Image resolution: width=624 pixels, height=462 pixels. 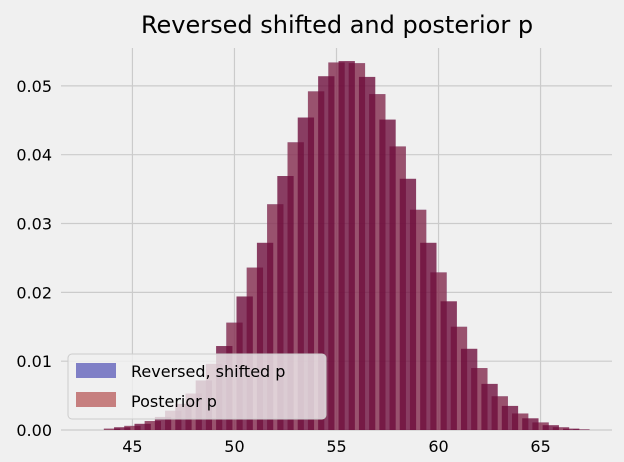 What do you see at coordinates (34, 86) in the screenshot?
I see `y-tick-label-5: 0.05` at bounding box center [34, 86].